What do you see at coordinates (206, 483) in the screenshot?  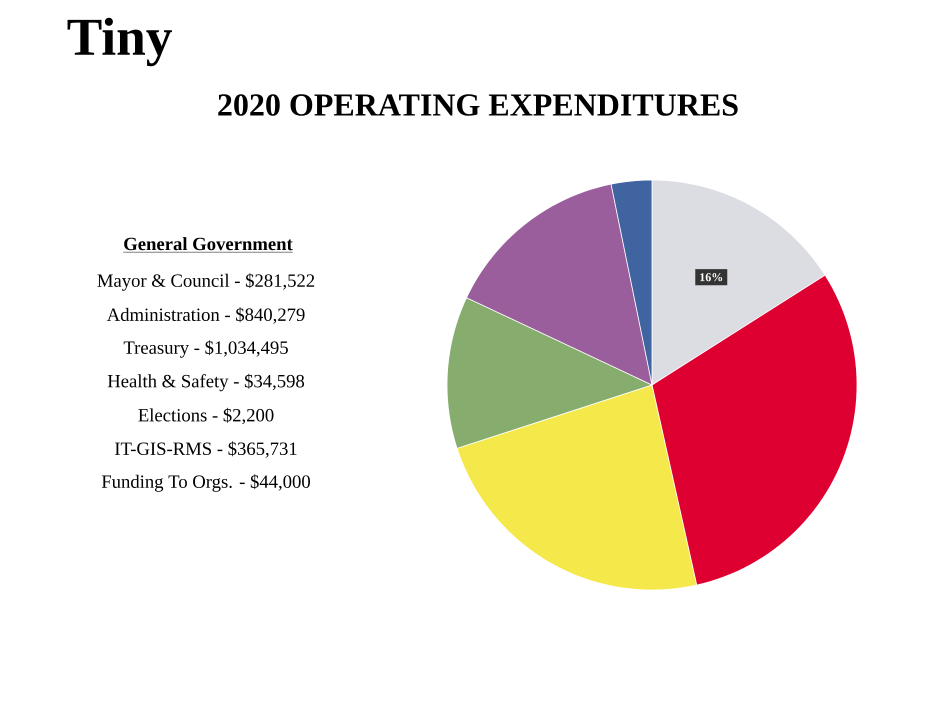 I see `text: Funding To Orgs. - $44,000` at bounding box center [206, 483].